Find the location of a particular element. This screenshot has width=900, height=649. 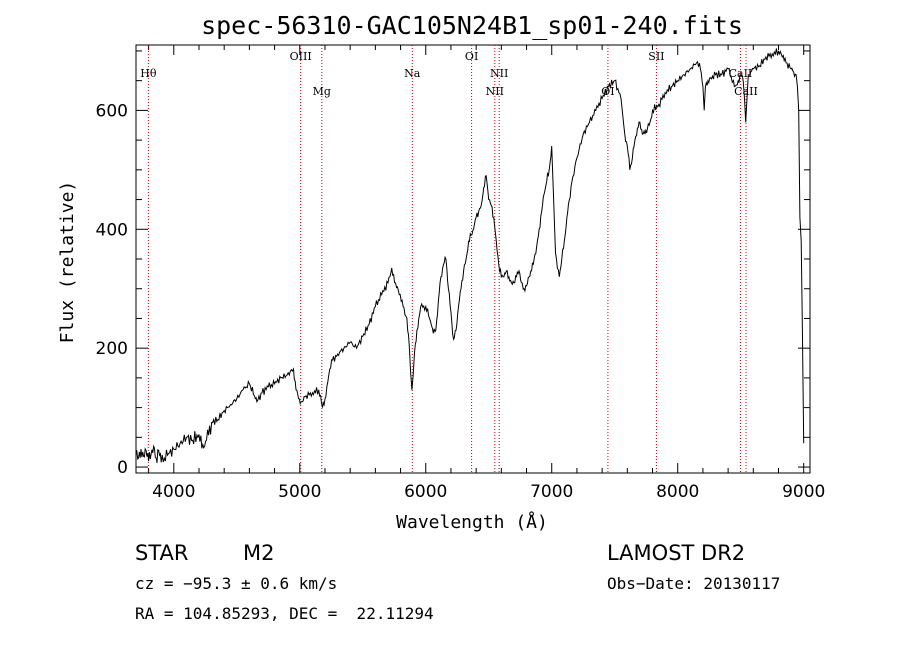

x-tick-label: 9000 is located at coordinates (803, 492).